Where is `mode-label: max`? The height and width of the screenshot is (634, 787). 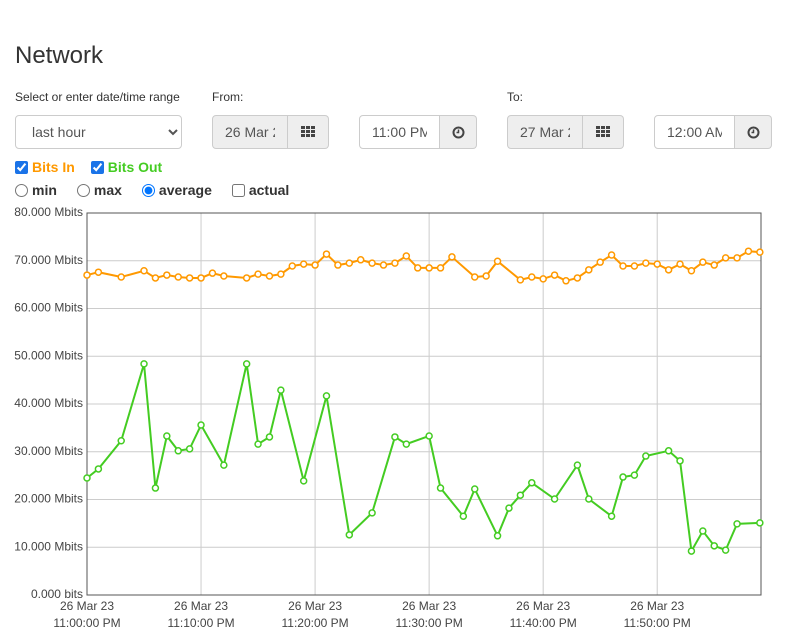
mode-label: max is located at coordinates (107, 190).